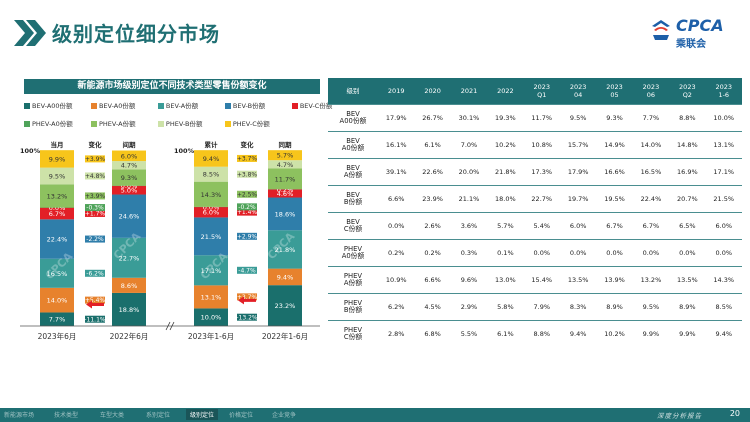  I want to click on table-cell: 21.1%, so click(469, 199).